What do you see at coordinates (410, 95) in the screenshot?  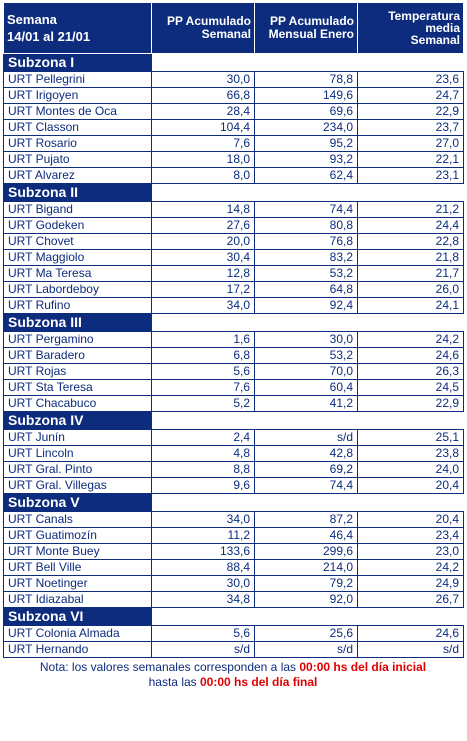 I see `temperature-value: 24,7` at bounding box center [410, 95].